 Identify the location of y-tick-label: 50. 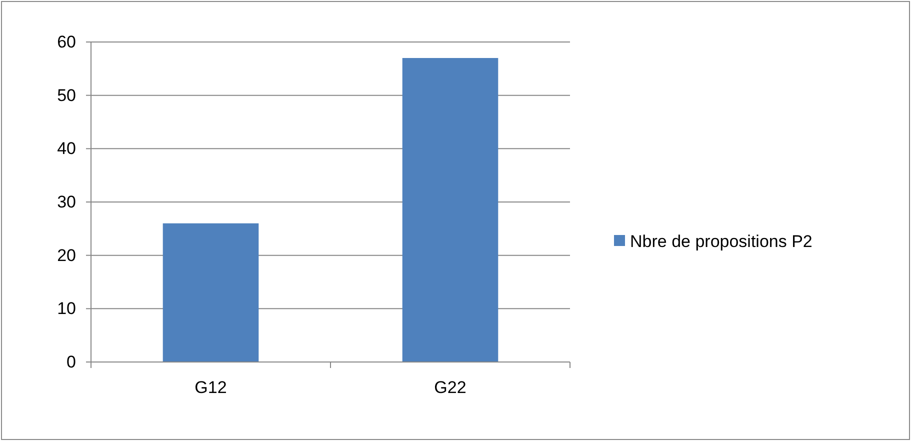
(66, 95).